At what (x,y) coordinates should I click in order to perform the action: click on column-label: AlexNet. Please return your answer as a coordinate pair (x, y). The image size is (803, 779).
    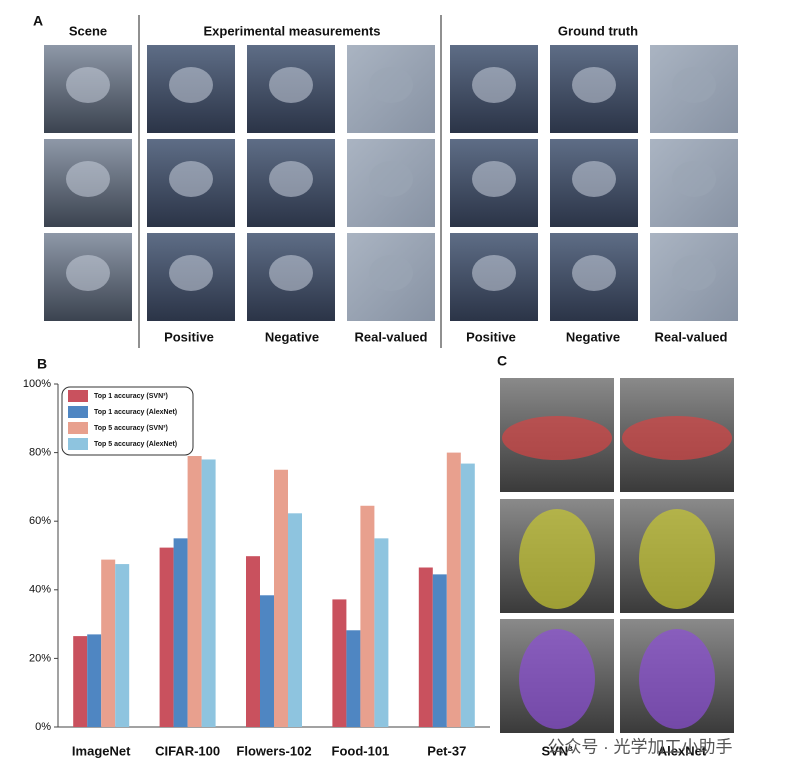
    Looking at the image, I should click on (682, 750).